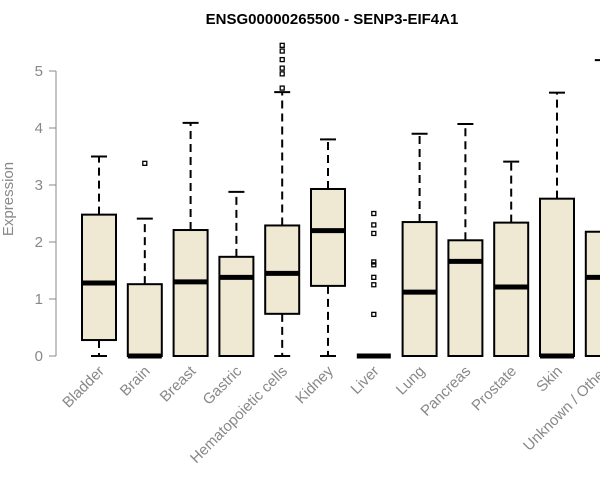 This screenshot has height=500, width=600. What do you see at coordinates (411, 381) in the screenshot?
I see `x-tick-label: Lung` at bounding box center [411, 381].